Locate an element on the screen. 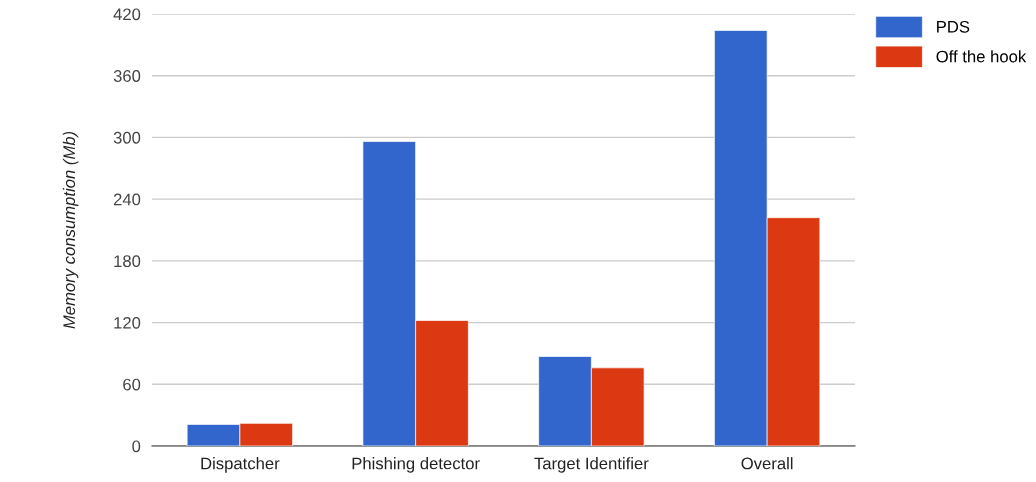 This screenshot has width=1036, height=482. legend-label: Off the hook is located at coordinates (981, 56).